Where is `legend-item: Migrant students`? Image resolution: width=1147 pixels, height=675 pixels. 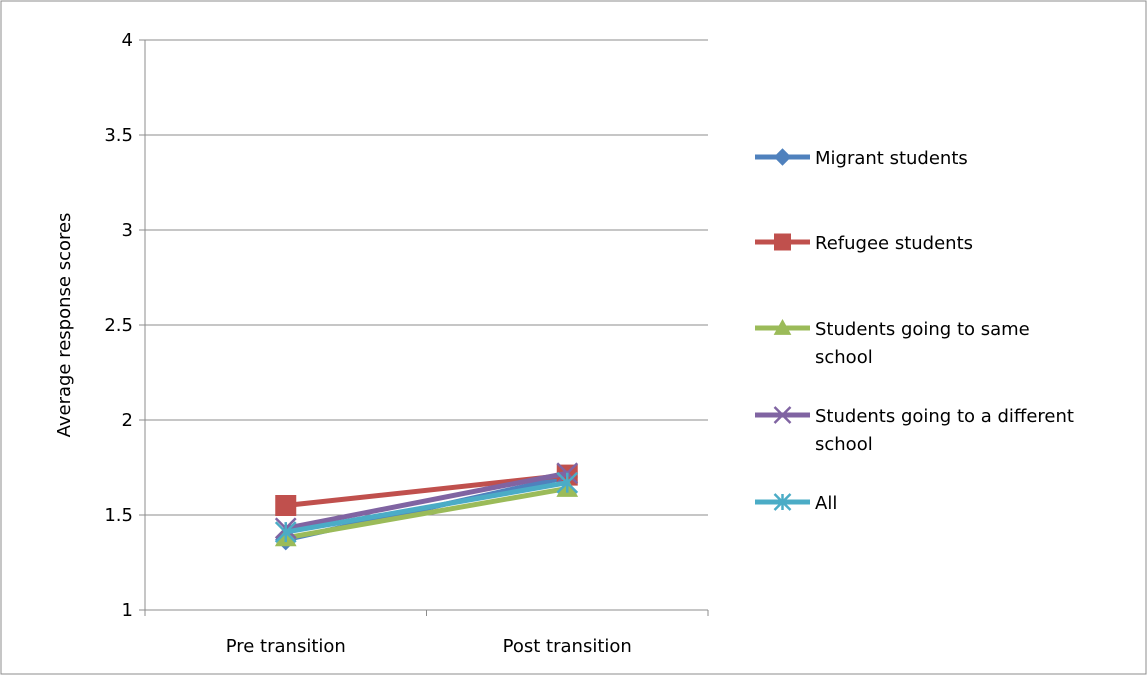
legend-item: Migrant students is located at coordinates (861, 158).